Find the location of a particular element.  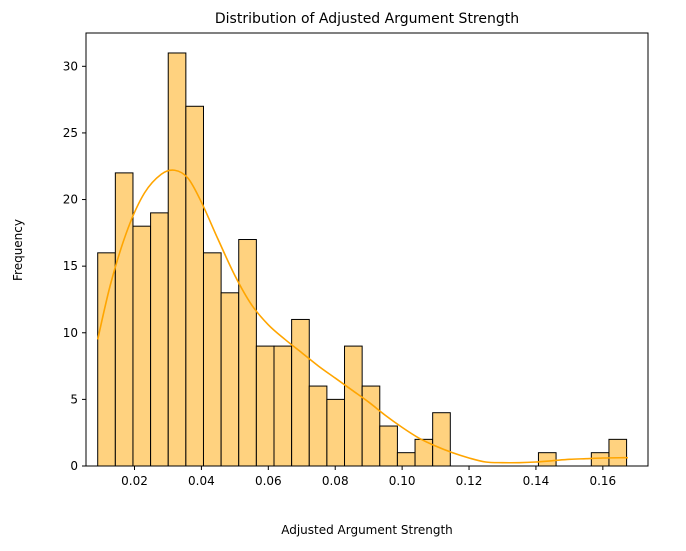

x-axis-ticks: 0.02 0.04 0.06 0.08 0.10 0.12 0.14 0.16 is located at coordinates (368, 477).